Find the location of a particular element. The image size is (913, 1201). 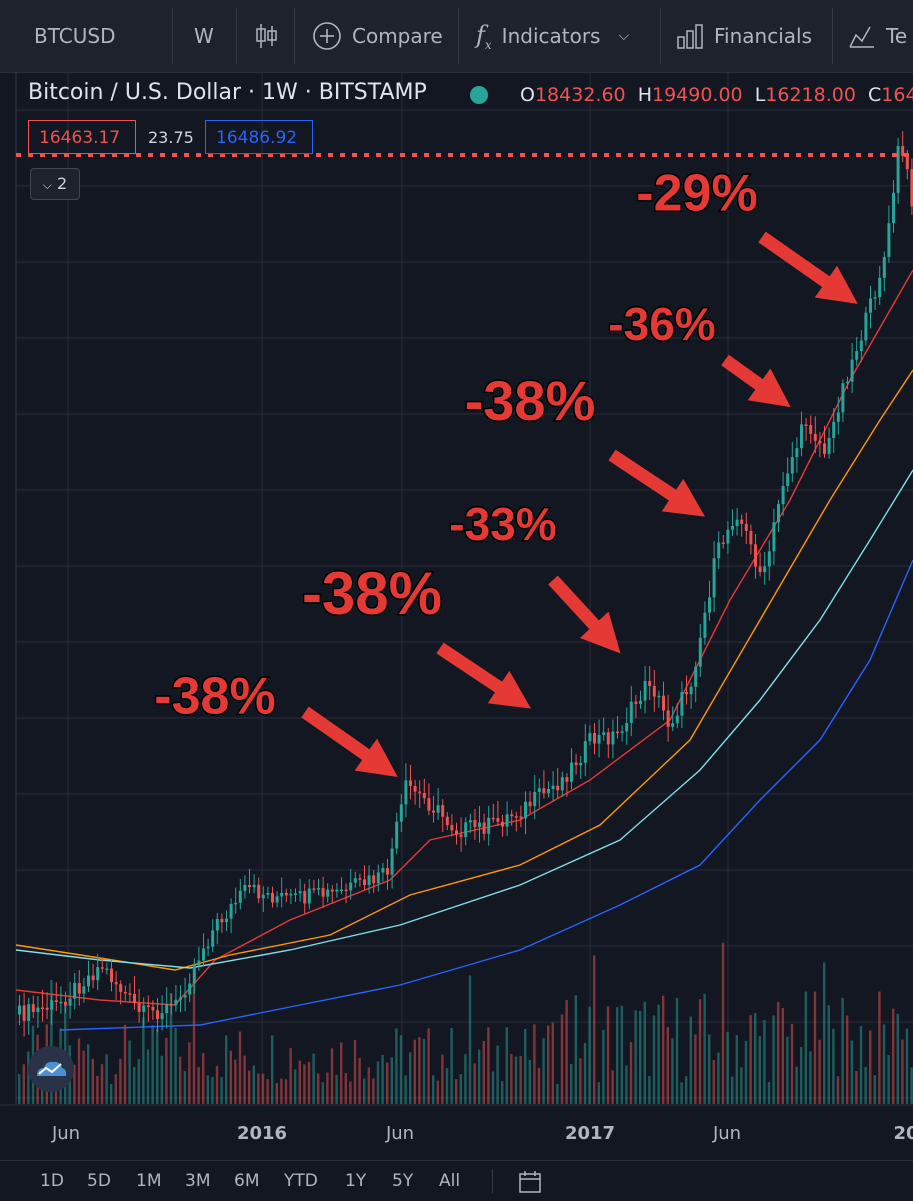

chart-type-button is located at coordinates (266, 36).